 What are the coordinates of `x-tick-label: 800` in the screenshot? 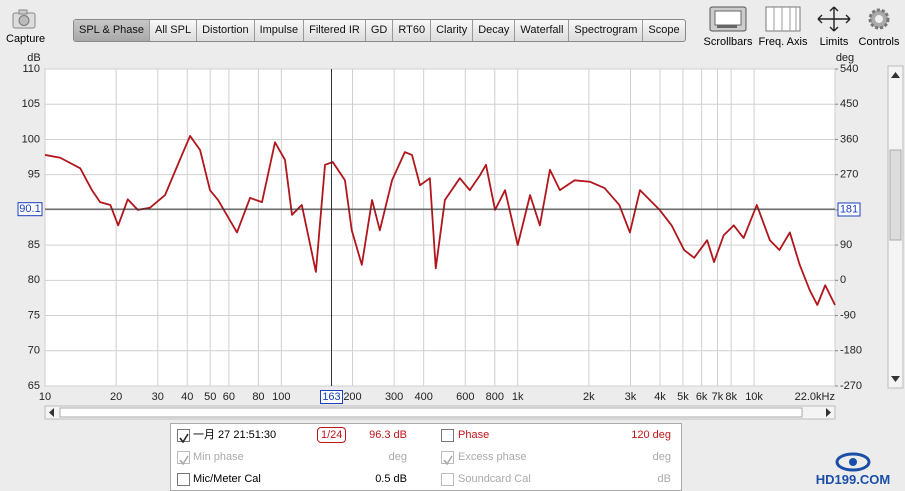 It's located at (495, 397).